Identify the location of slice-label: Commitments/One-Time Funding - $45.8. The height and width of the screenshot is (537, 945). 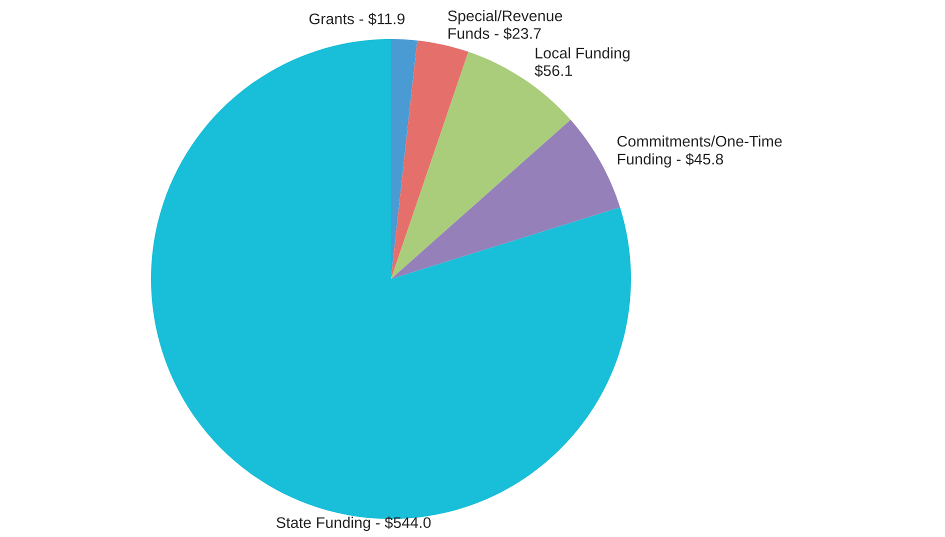
(699, 151).